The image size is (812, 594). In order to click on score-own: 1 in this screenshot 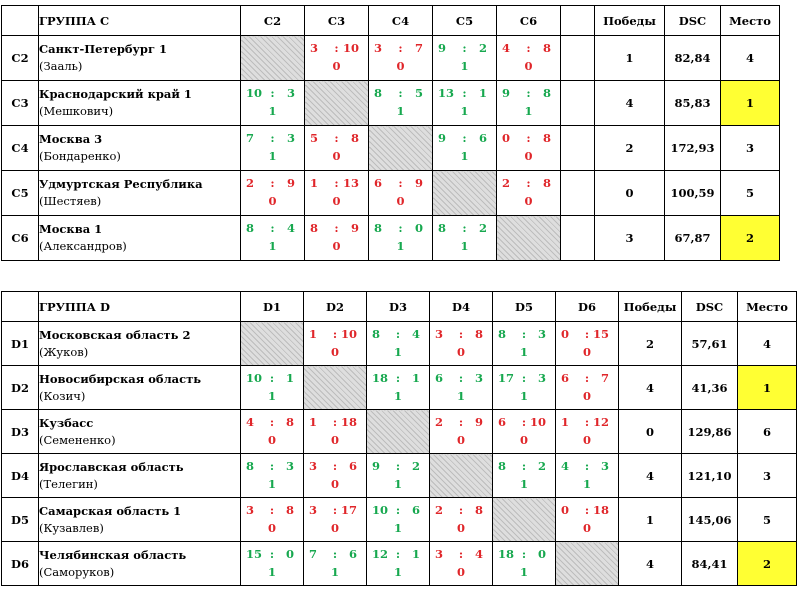, I will do `click(314, 183)`.